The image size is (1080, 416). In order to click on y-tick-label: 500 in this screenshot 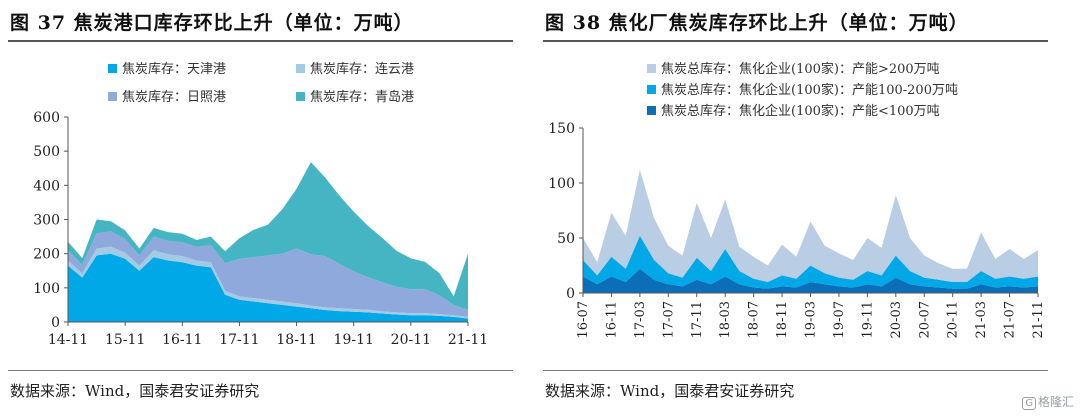, I will do `click(46, 152)`.